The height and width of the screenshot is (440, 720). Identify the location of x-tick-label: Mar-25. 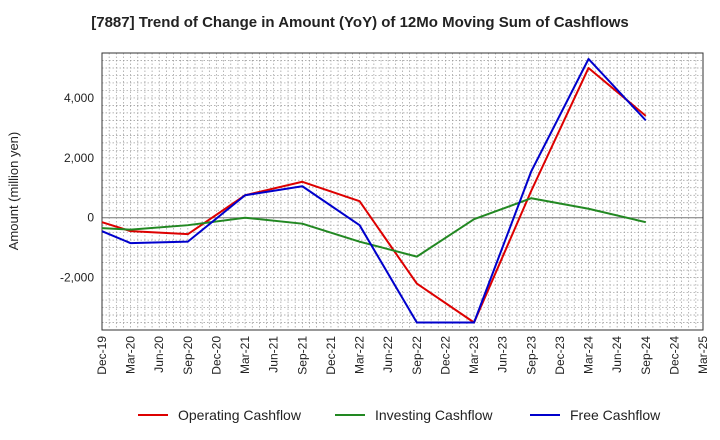
(703, 355).